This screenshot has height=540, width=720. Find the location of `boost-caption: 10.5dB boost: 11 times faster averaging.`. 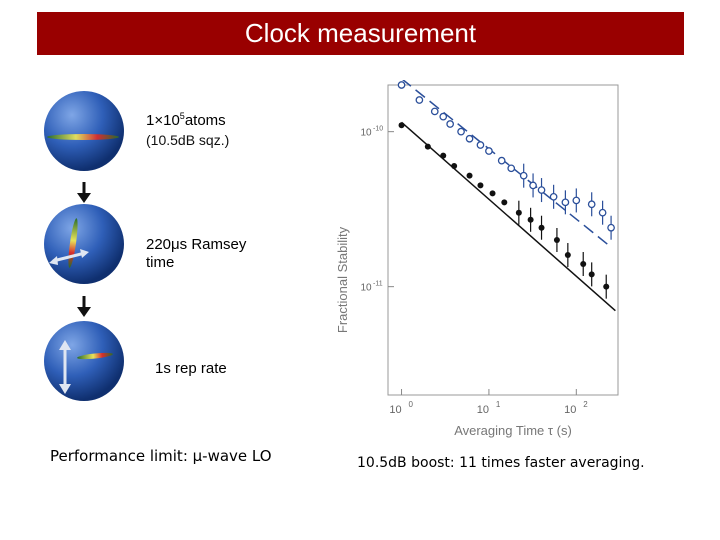

boost-caption: 10.5dB boost: 11 times faster averaging. is located at coordinates (501, 463).